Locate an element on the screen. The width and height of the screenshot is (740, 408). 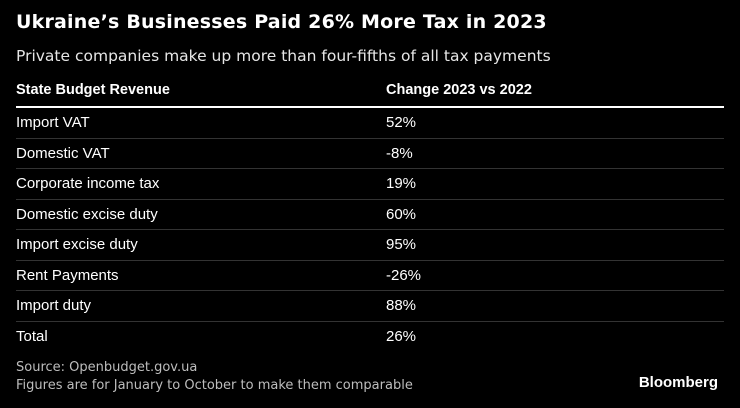
source-text: Source: Openbudget.gov.ua is located at coordinates (107, 367).